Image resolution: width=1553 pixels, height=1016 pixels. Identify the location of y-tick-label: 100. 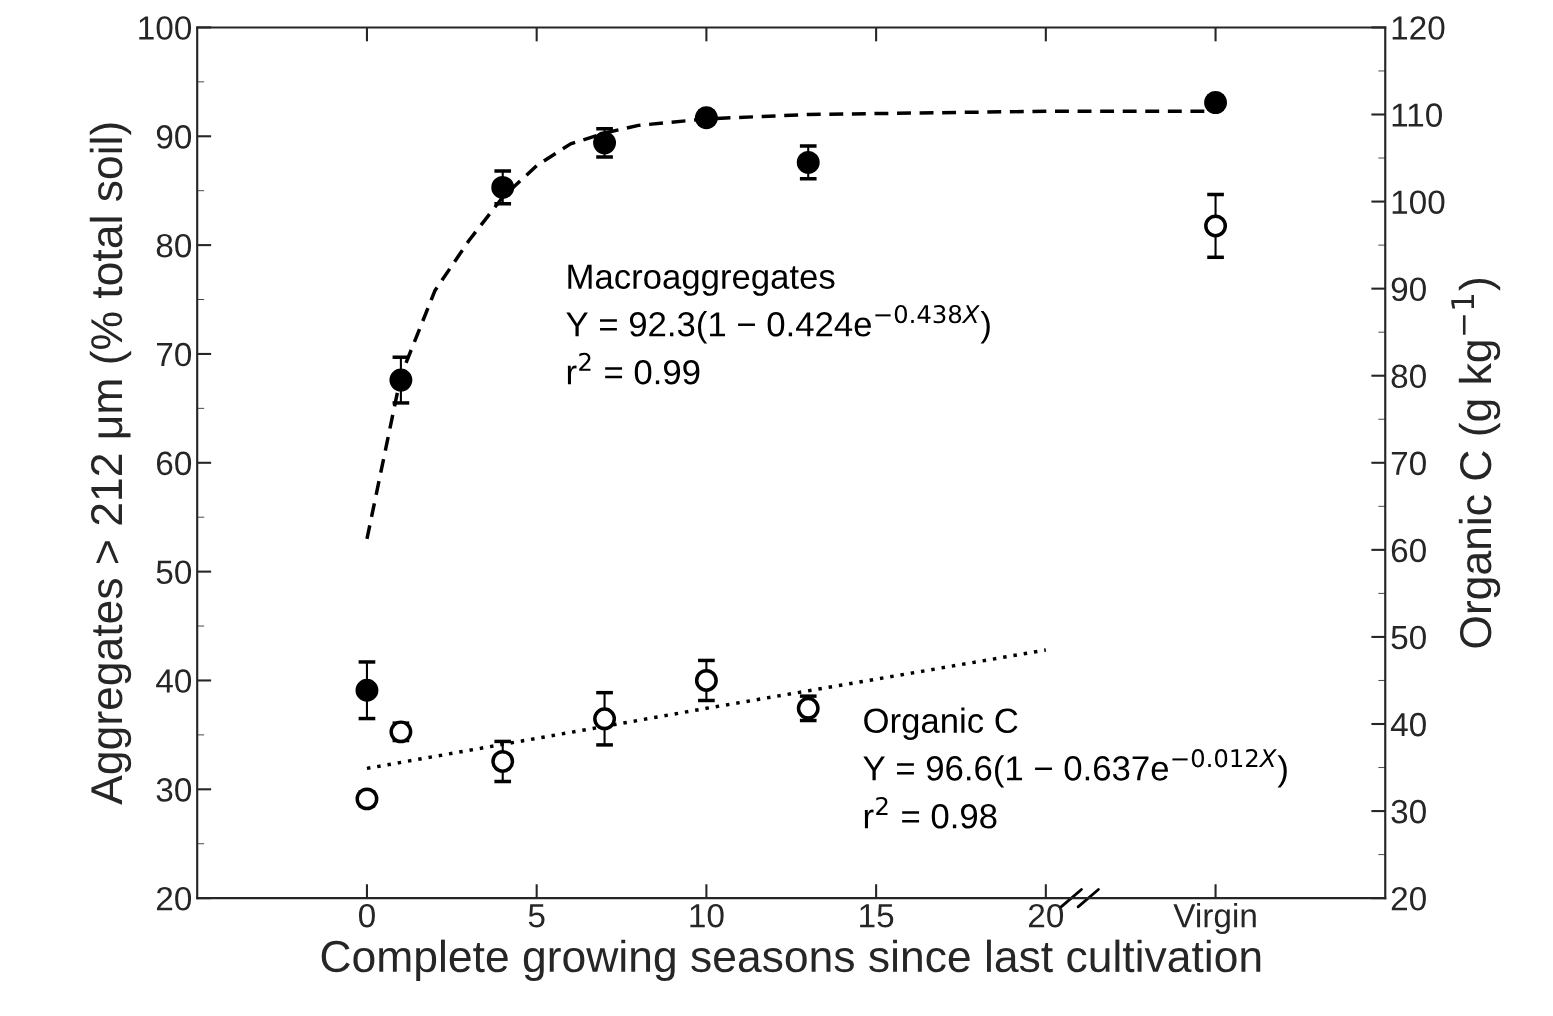
(165, 28).